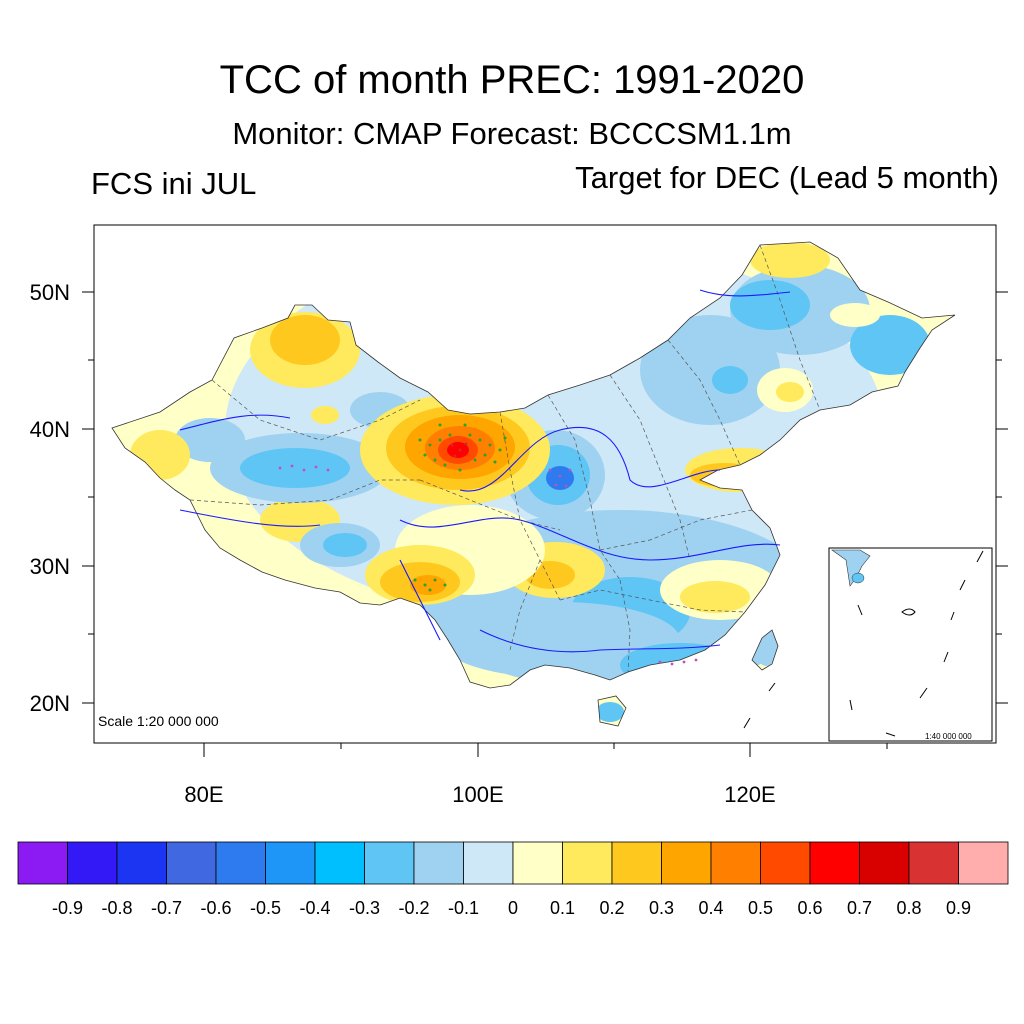 The image size is (1024, 1024). I want to click on colorbar-tick-label: 0.1, so click(562, 908).